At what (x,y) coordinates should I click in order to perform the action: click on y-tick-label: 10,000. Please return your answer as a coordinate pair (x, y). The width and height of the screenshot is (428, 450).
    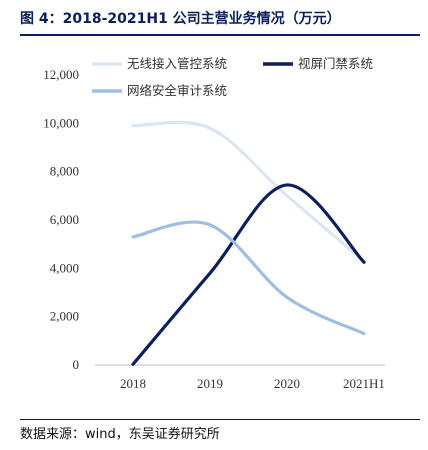
    Looking at the image, I should click on (61, 122).